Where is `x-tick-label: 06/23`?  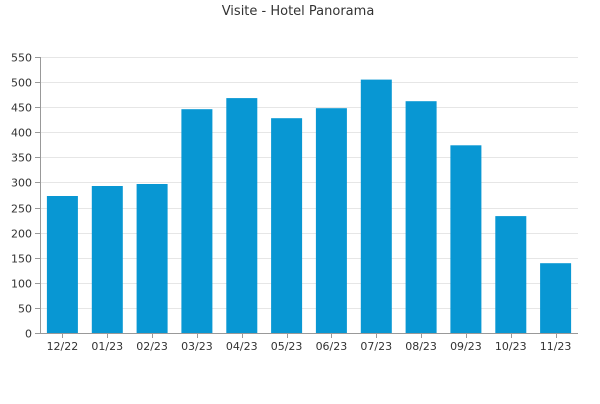 x-tick-label: 06/23 is located at coordinates (332, 346).